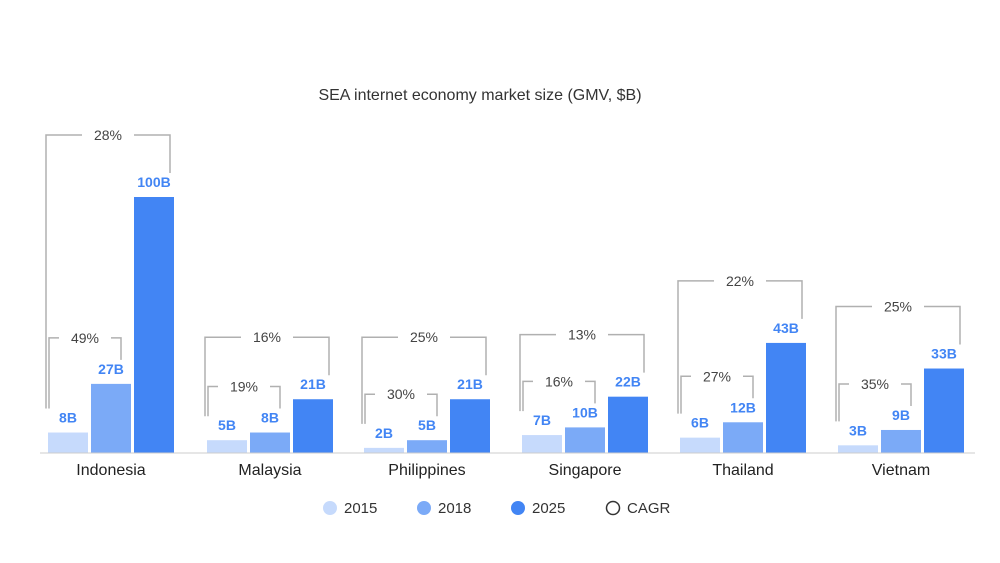 The width and height of the screenshot is (1000, 563). I want to click on value-label-singapore-2015: 7B, so click(542, 420).